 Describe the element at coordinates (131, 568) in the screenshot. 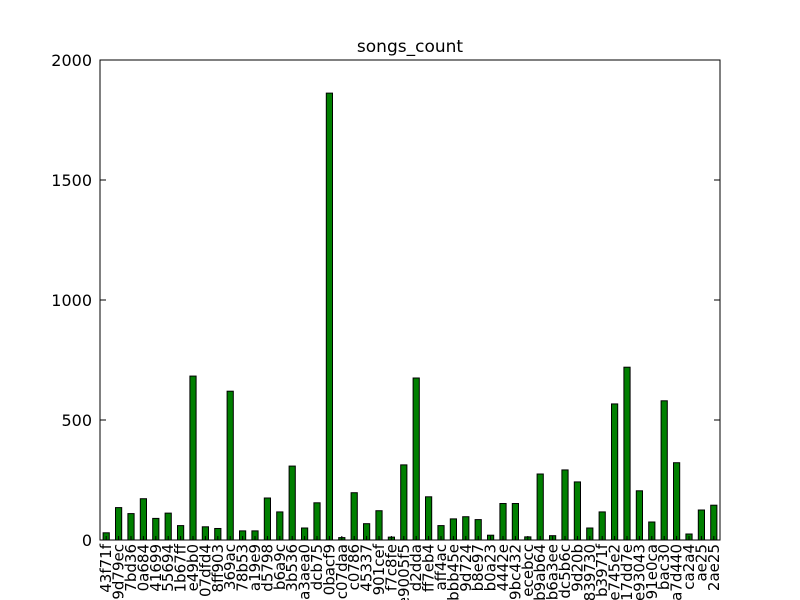

I see `x-tick-label: 7bd36` at that location.